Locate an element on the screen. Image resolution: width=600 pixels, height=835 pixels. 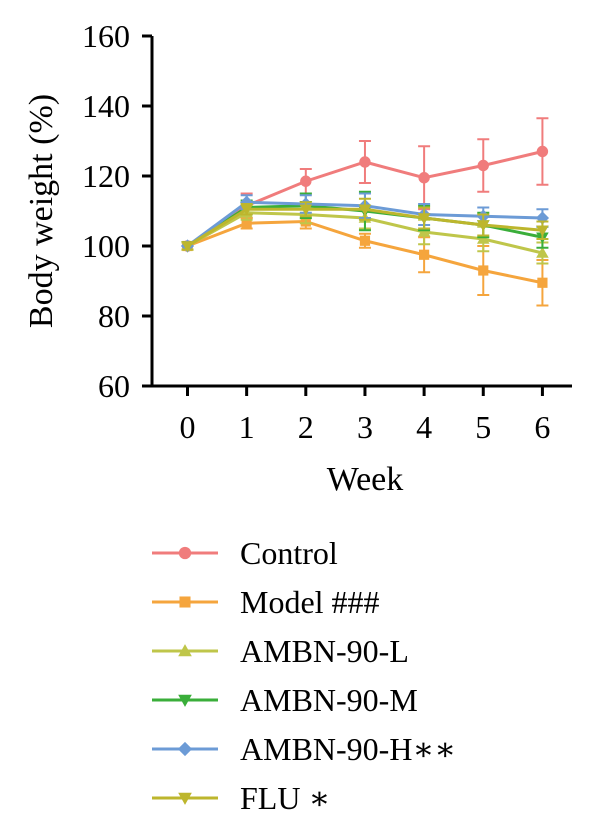
legend-item: FLU ∗ is located at coordinates (241, 798).